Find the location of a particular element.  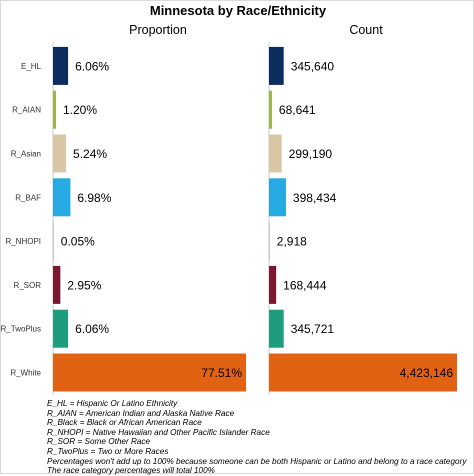

category-label: R_TwoPlus is located at coordinates (21, 329).